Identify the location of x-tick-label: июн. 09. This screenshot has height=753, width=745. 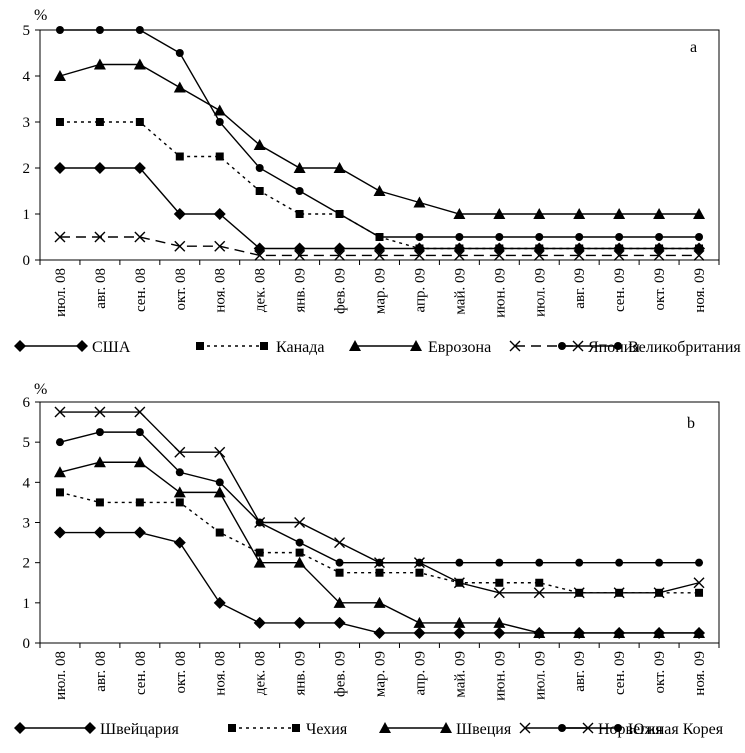
(500, 676).